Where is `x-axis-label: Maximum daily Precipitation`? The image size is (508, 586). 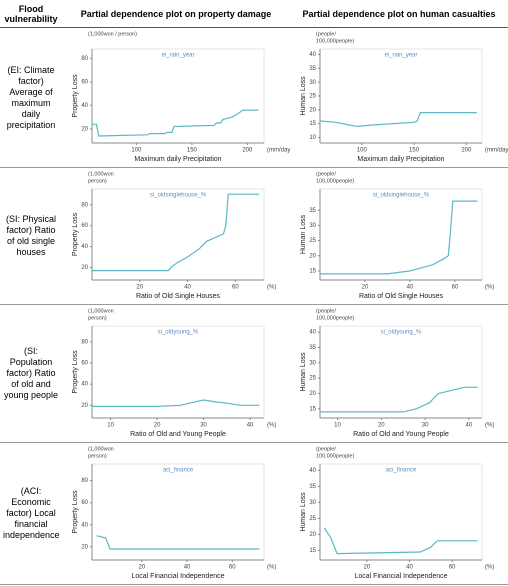 x-axis-label: Maximum daily Precipitation is located at coordinates (177, 158).